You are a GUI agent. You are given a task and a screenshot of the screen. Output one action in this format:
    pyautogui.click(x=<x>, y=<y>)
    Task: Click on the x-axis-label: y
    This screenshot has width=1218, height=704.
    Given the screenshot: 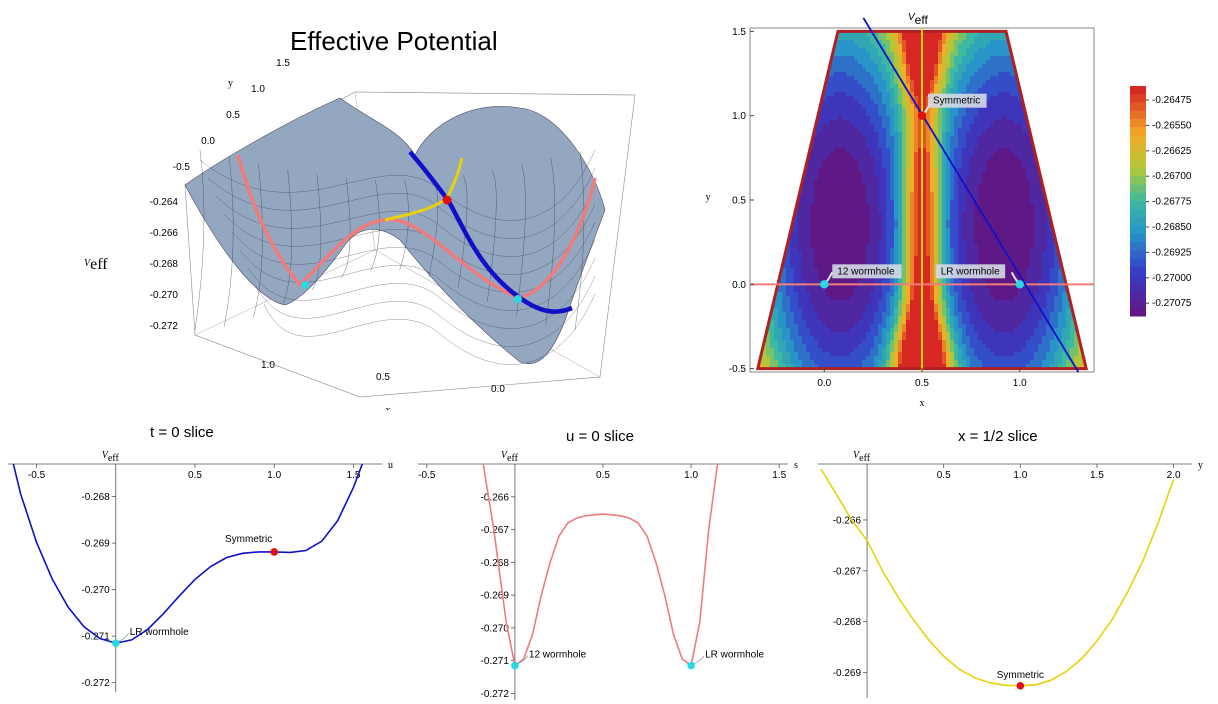 What is the action you would take?
    pyautogui.click(x=1200, y=465)
    